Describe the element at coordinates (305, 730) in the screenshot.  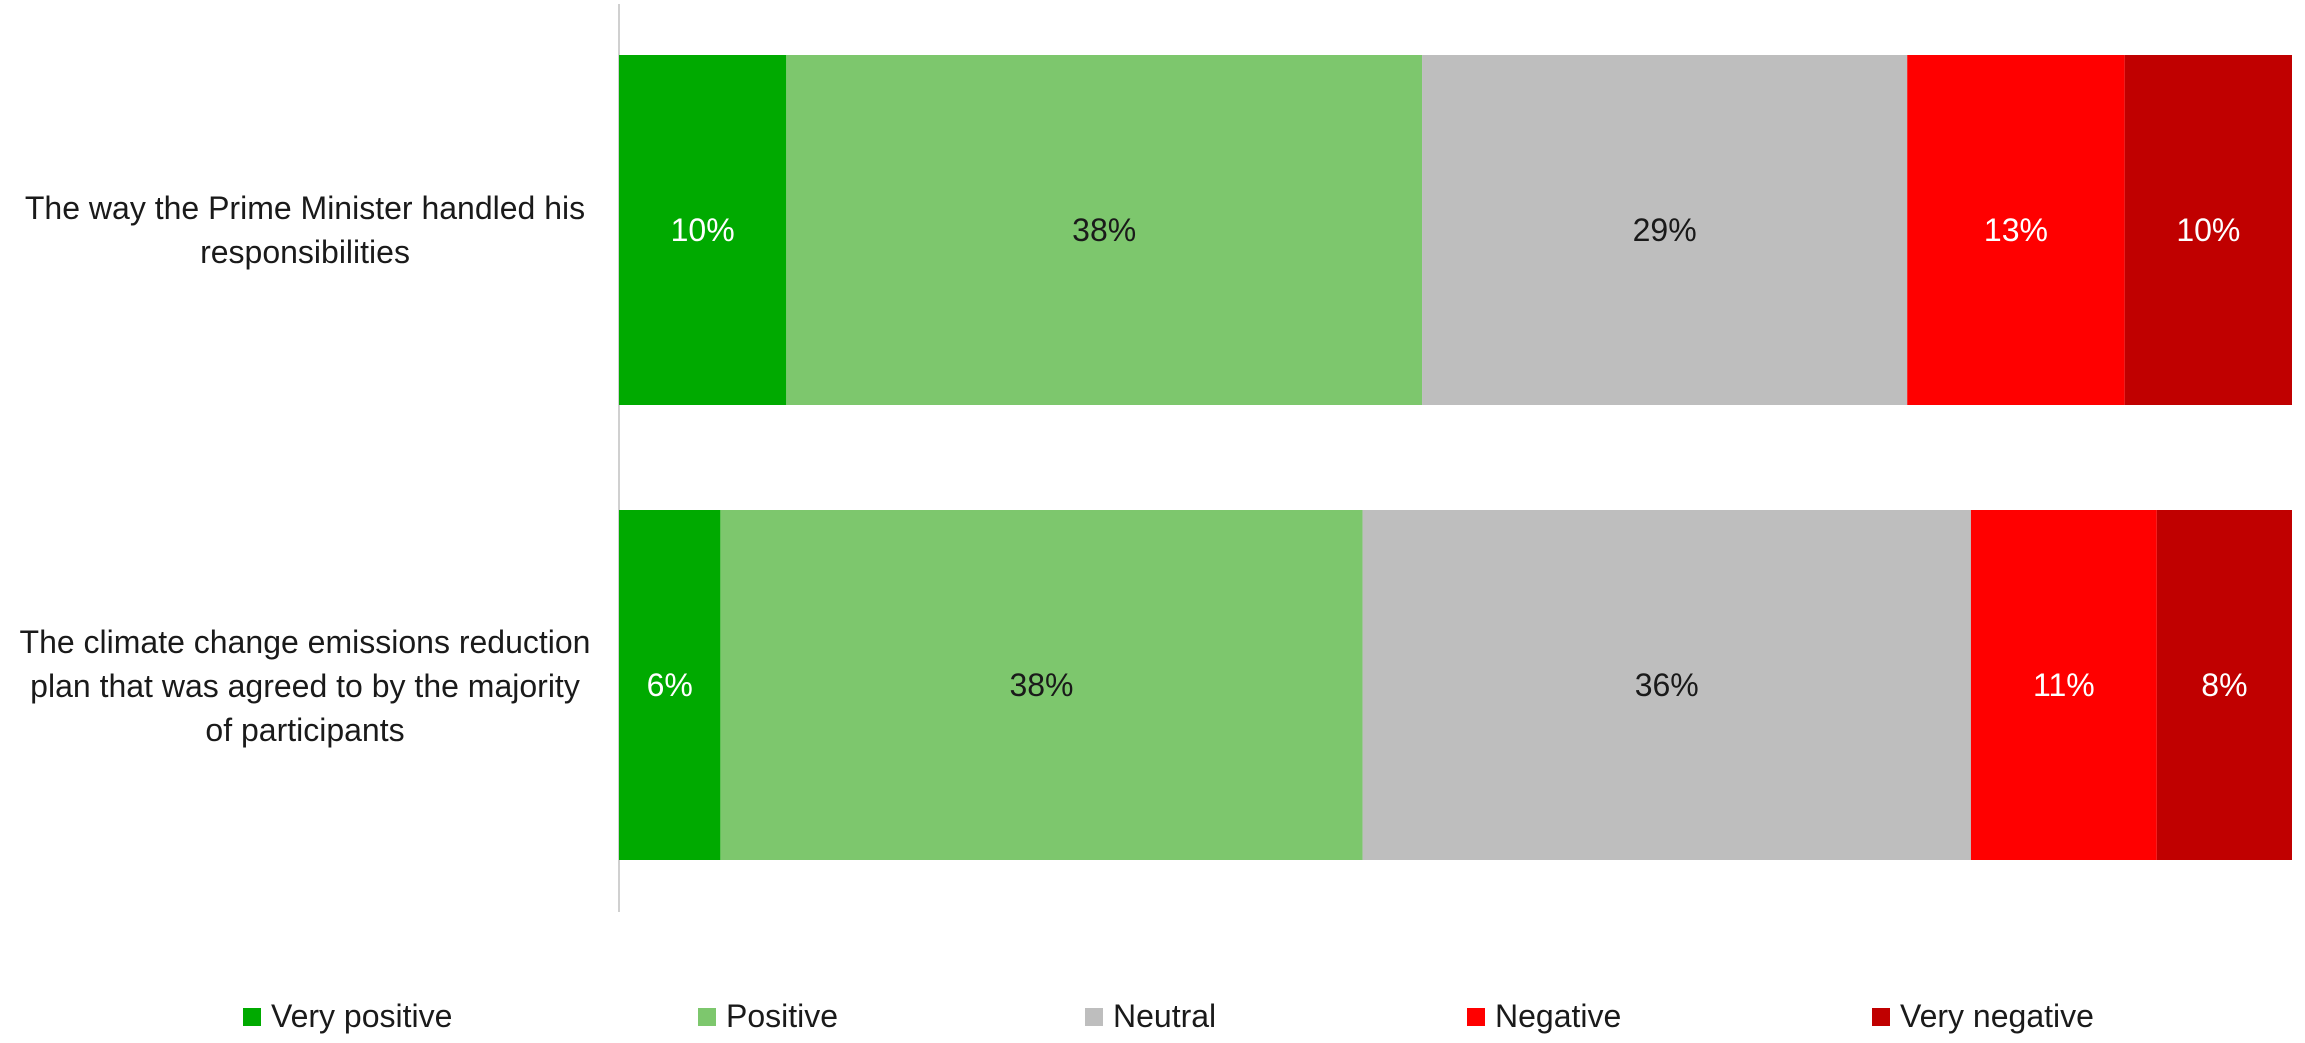
I see `category-label-line: of participants` at that location.